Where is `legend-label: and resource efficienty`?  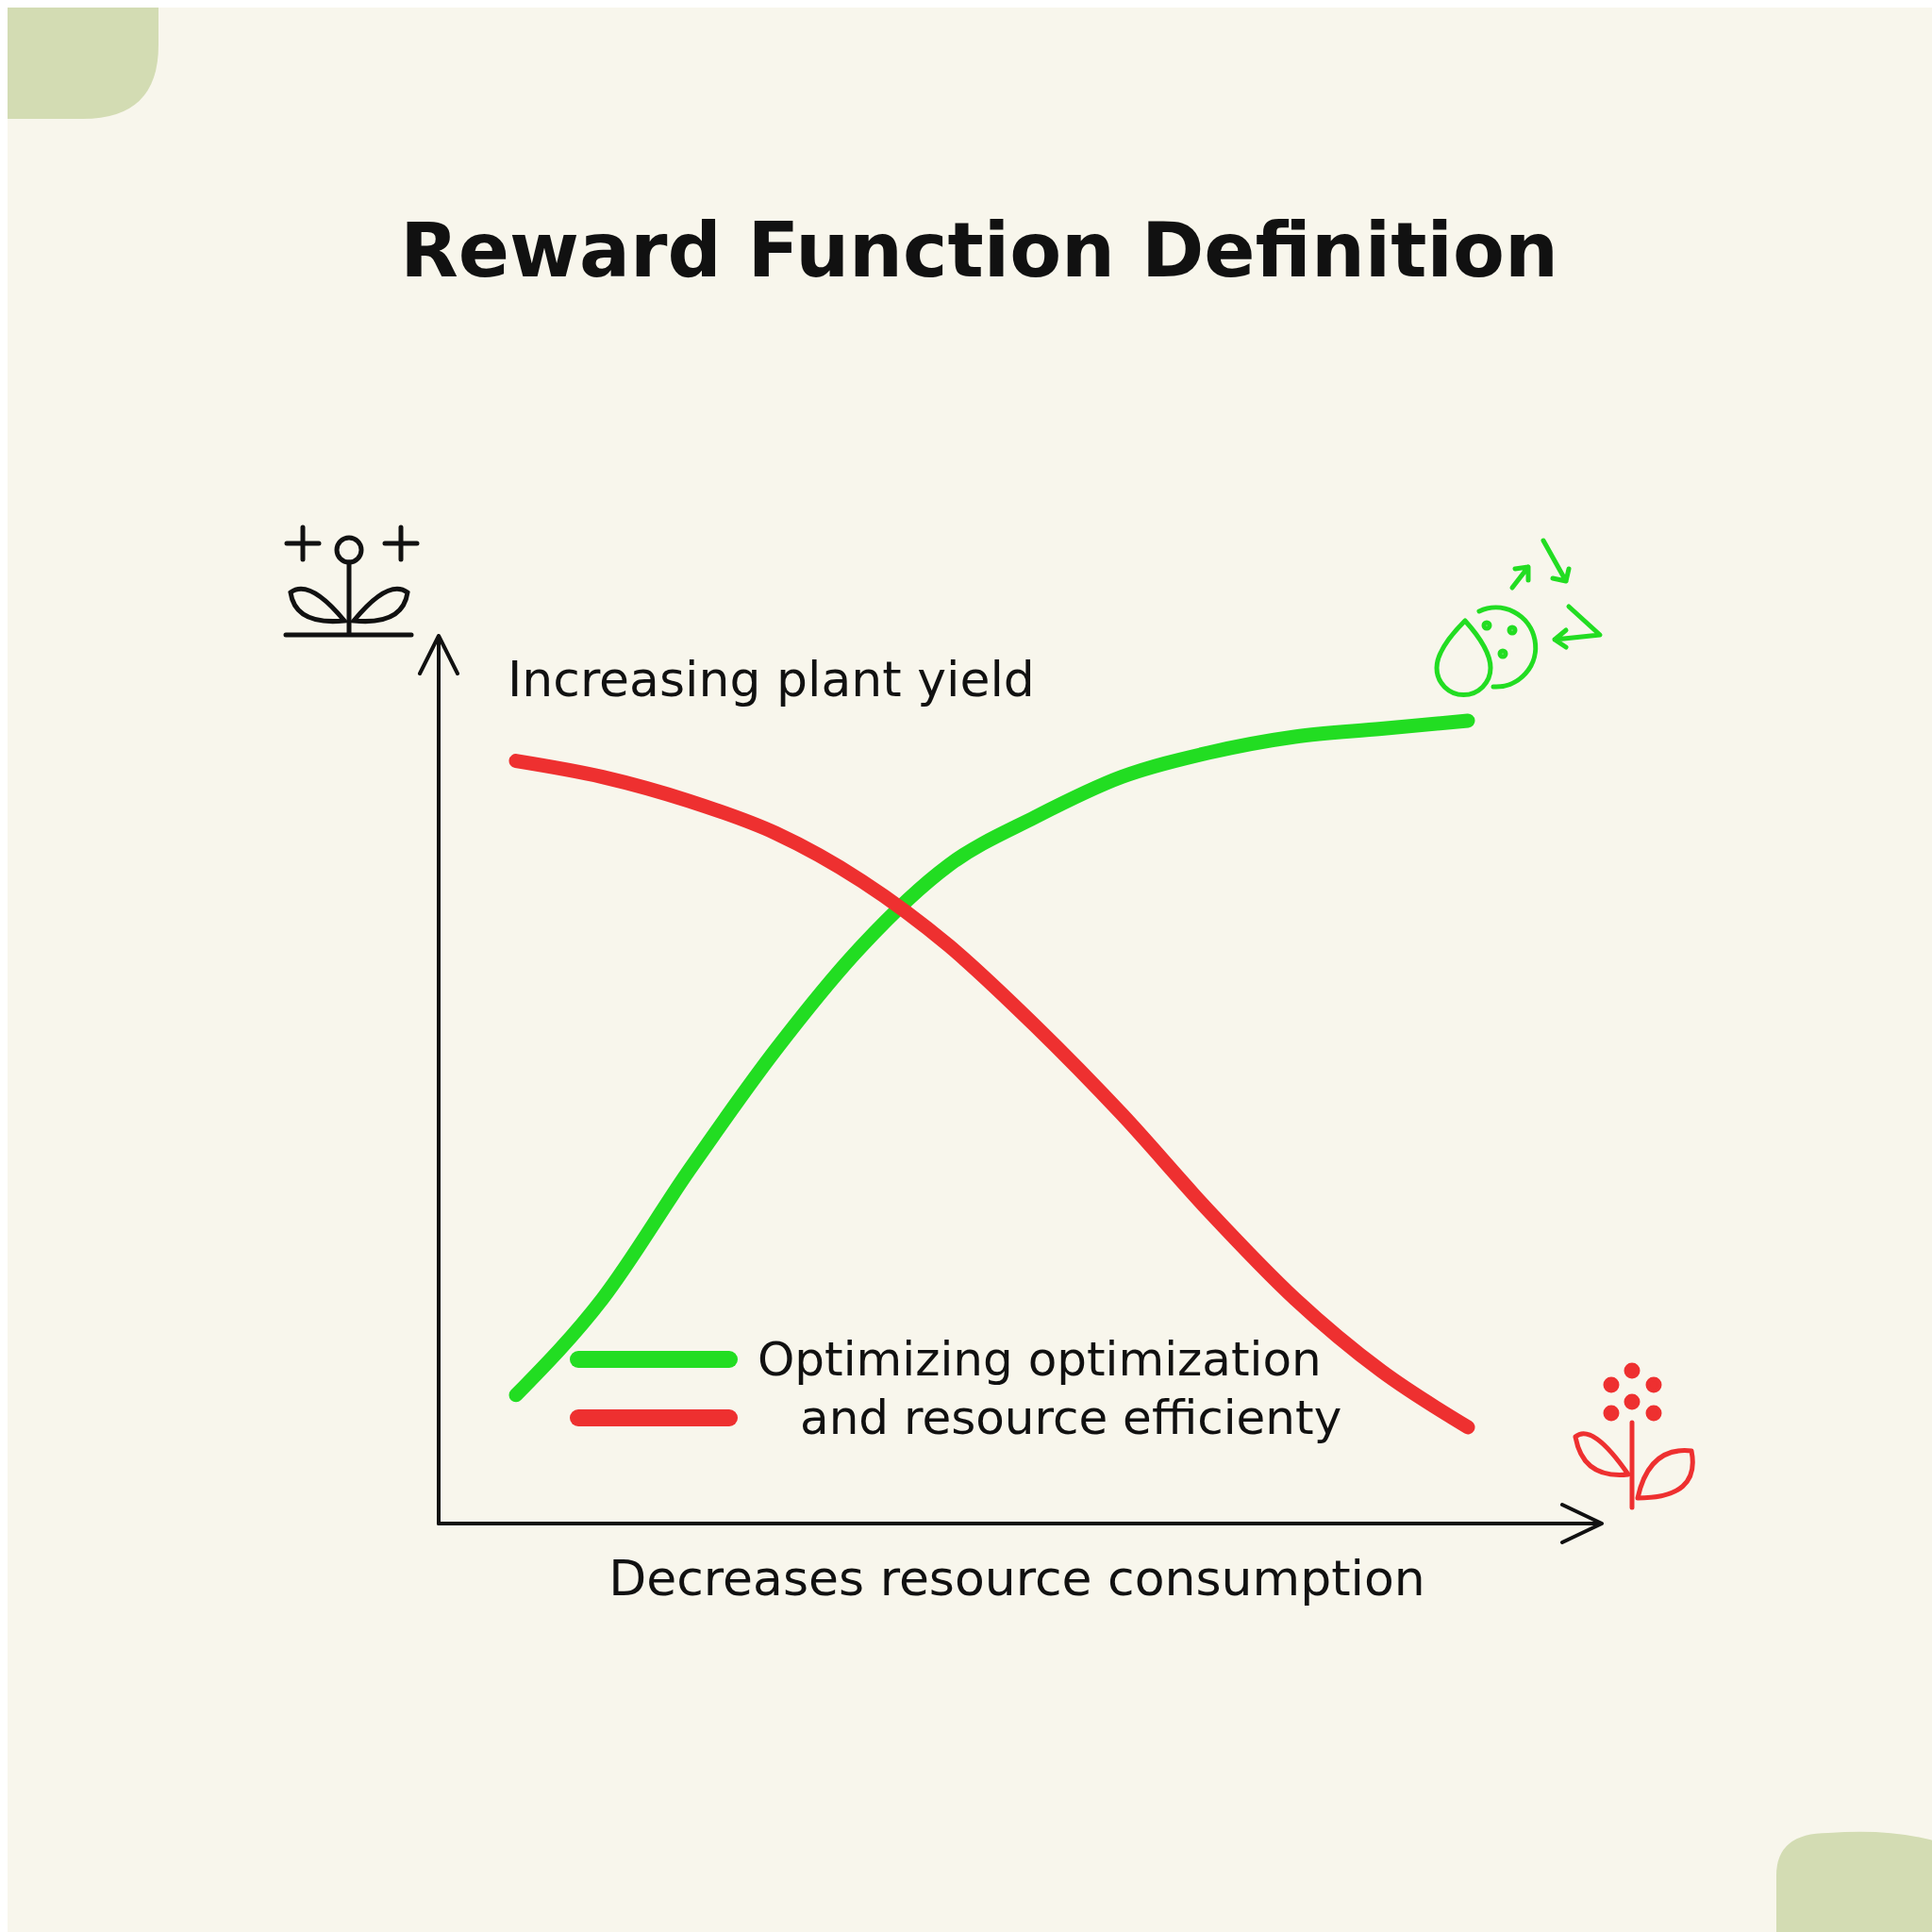
legend-label: and resource efficienty is located at coordinates (1071, 1418).